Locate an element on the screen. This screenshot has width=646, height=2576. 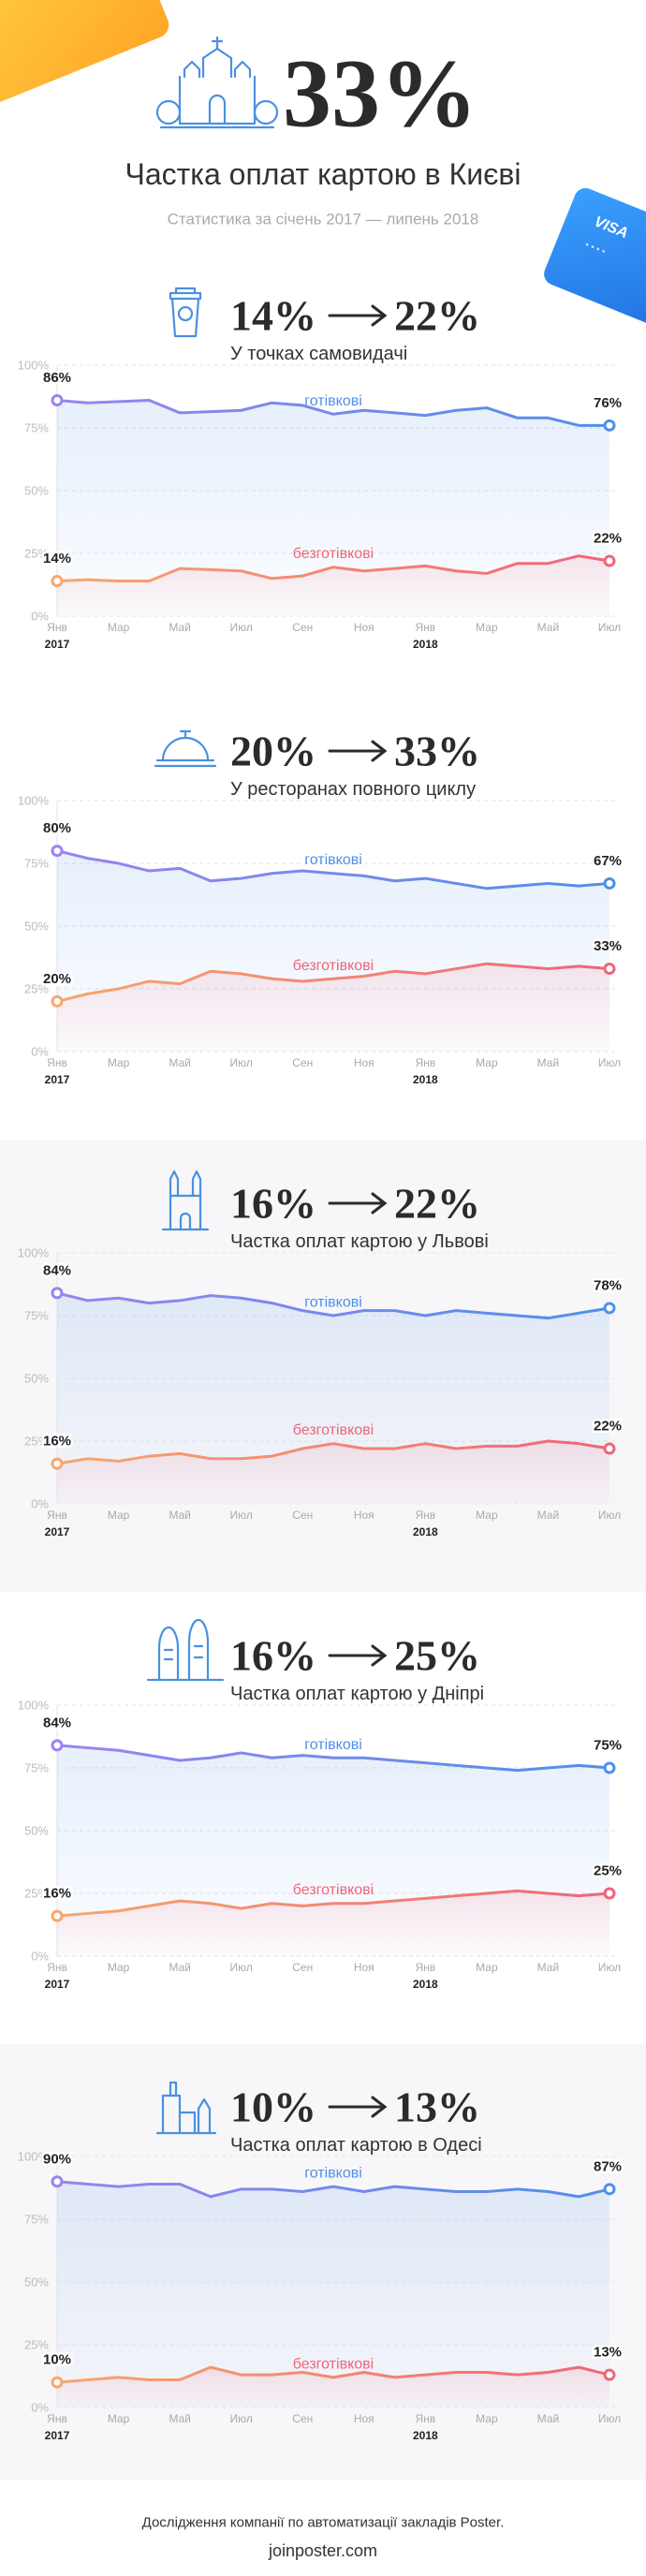
value-label: 80% is located at coordinates (57, 828).